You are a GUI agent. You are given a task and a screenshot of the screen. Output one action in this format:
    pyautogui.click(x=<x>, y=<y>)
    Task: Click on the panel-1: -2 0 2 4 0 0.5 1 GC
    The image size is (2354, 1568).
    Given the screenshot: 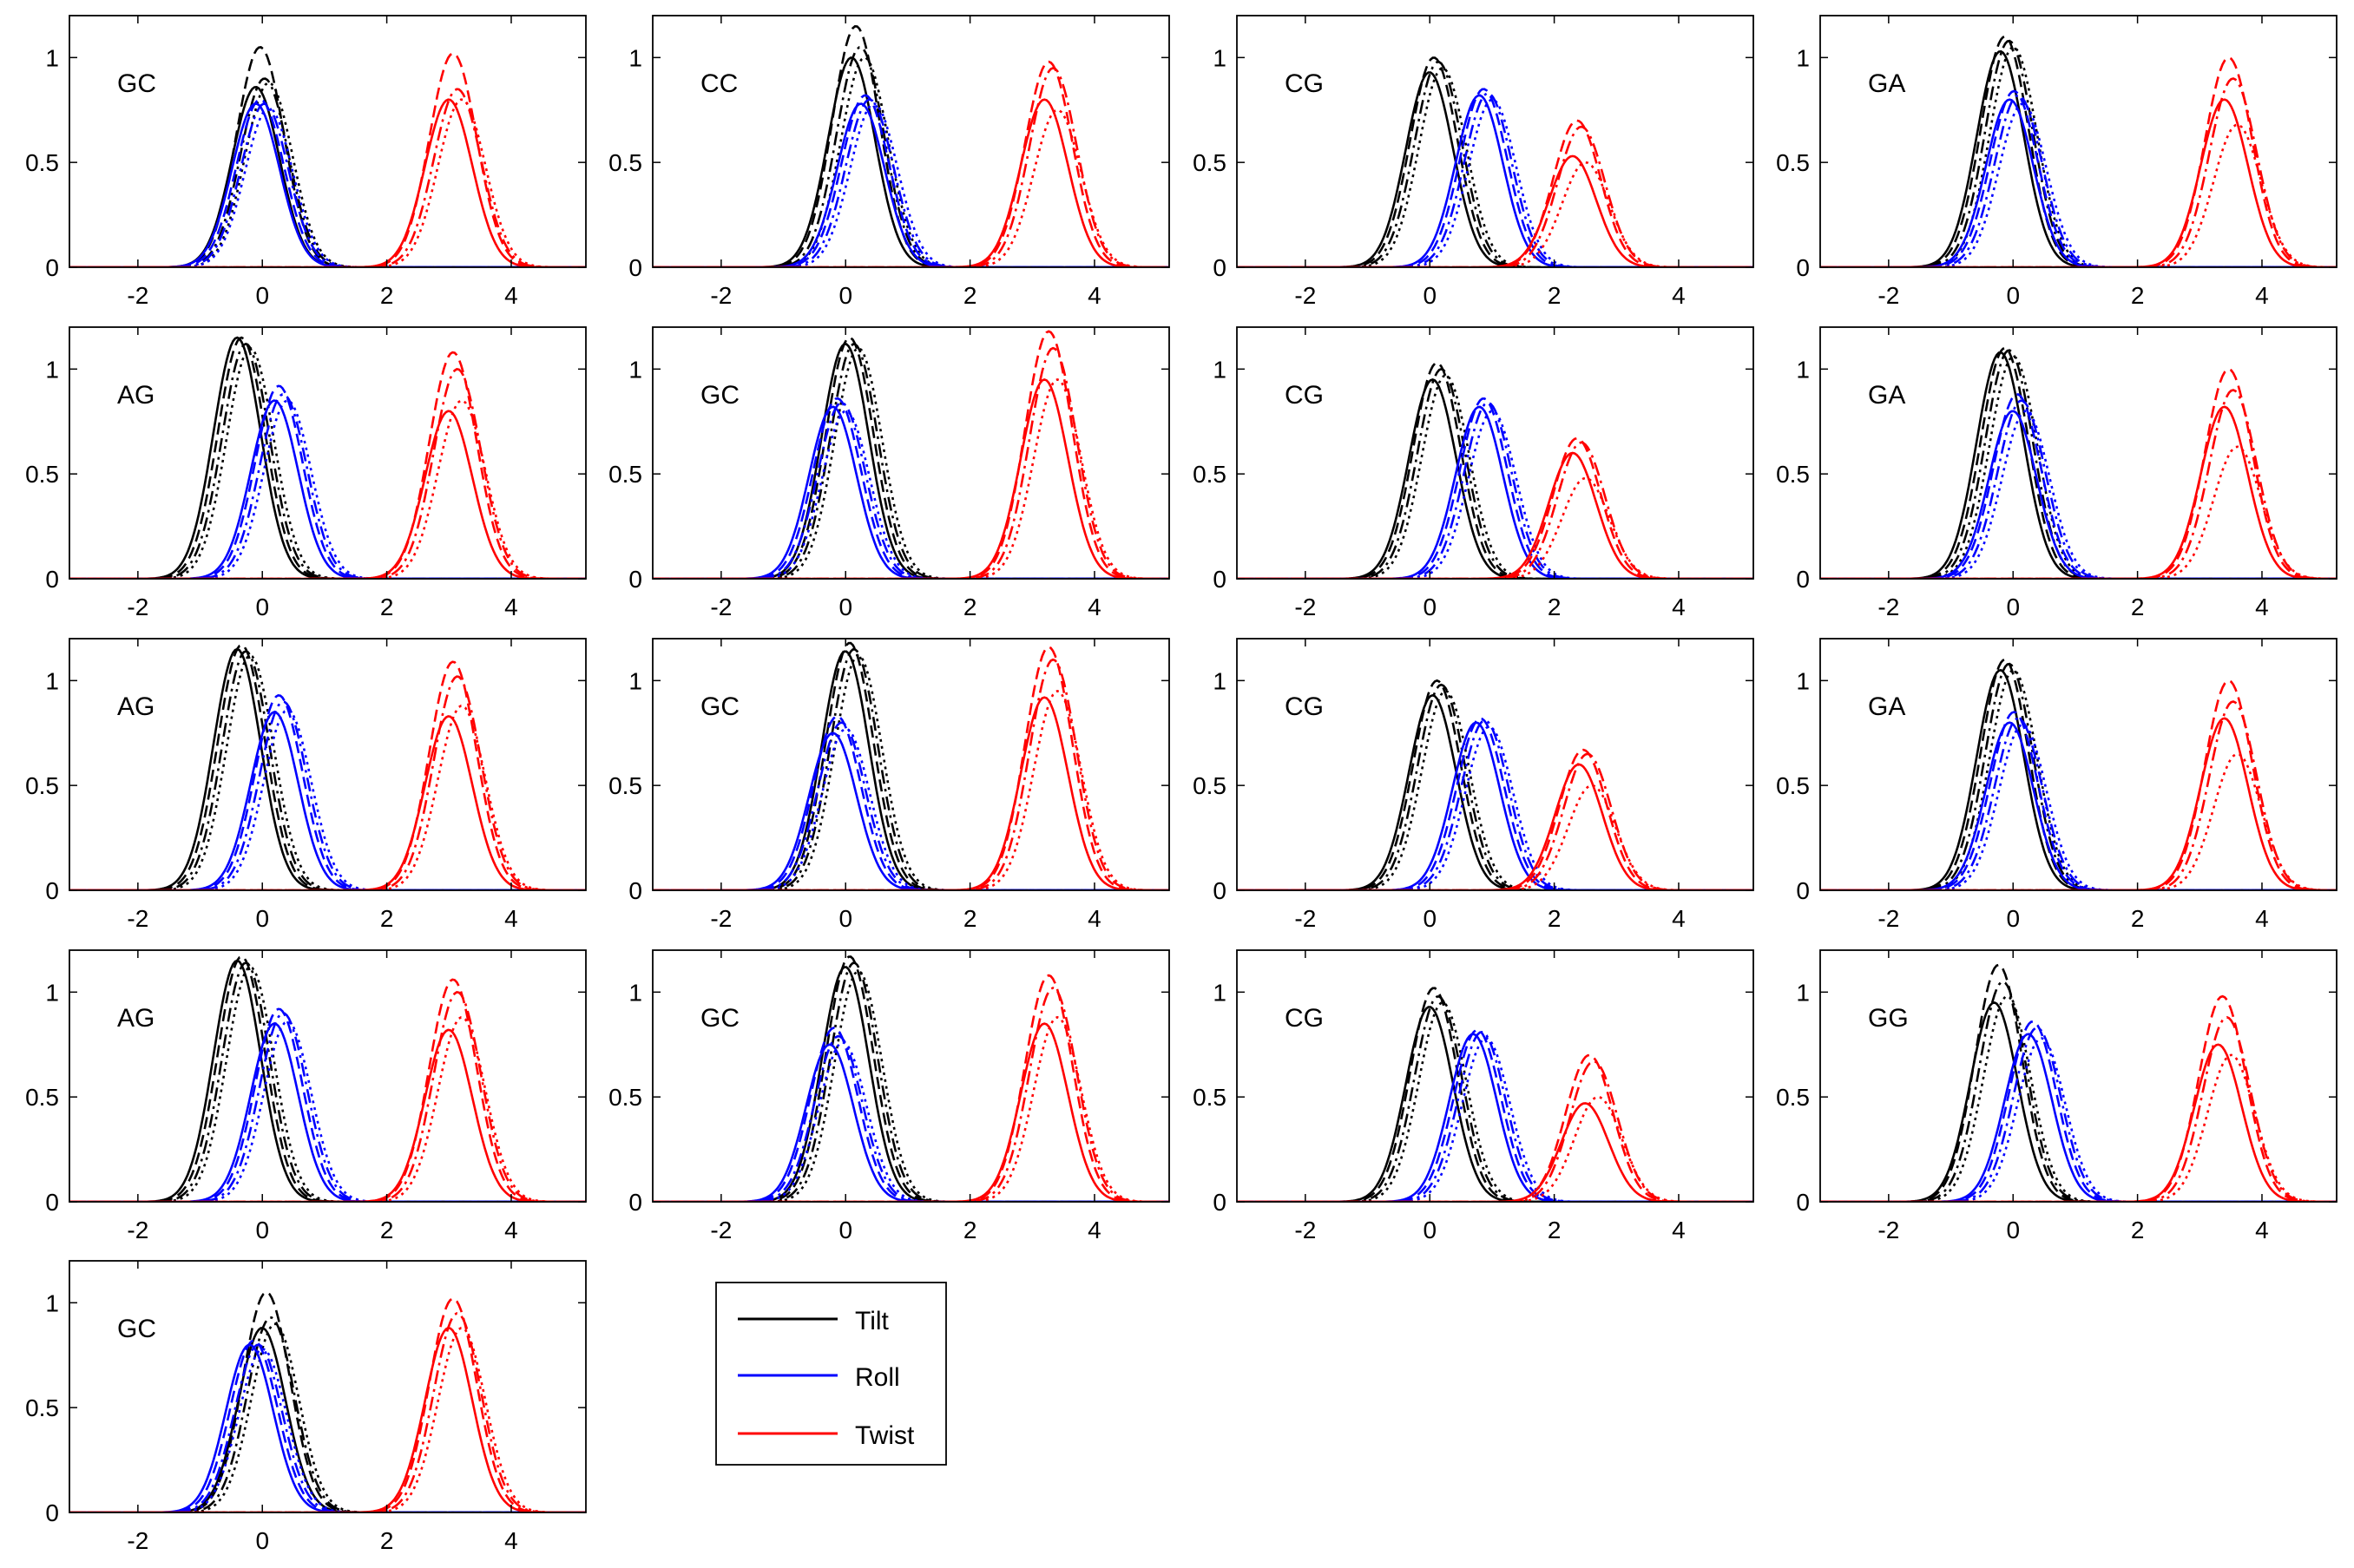 What is the action you would take?
    pyautogui.click(x=306, y=162)
    